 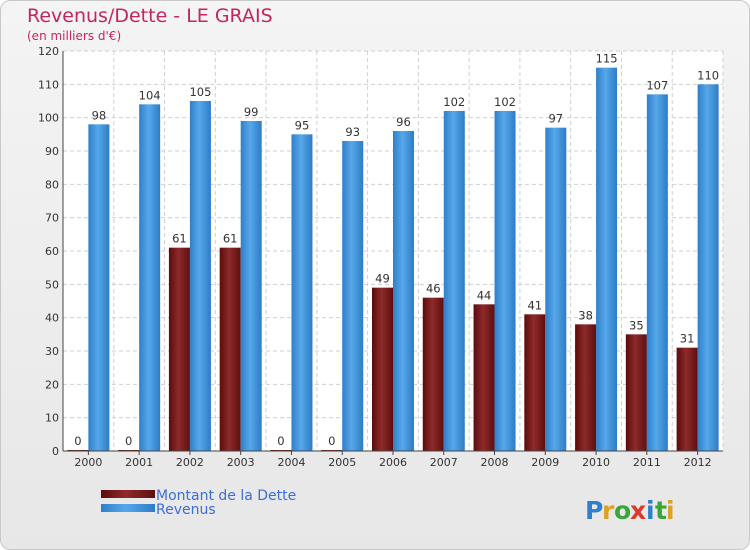 I want to click on bar-dette-2010, so click(x=586, y=387).